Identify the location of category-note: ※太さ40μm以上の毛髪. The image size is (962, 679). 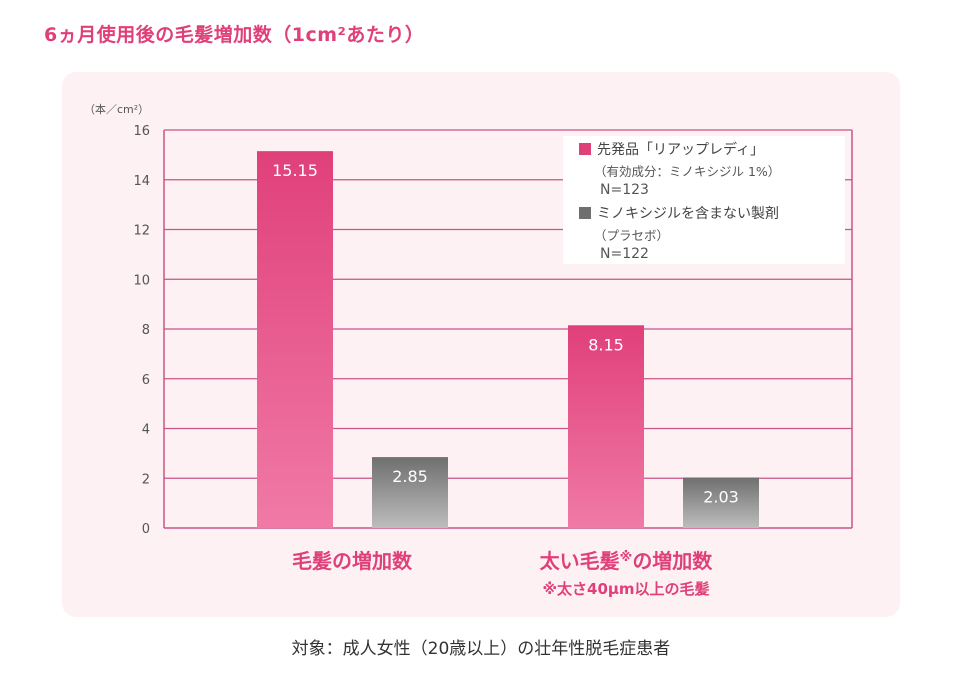
(625, 589).